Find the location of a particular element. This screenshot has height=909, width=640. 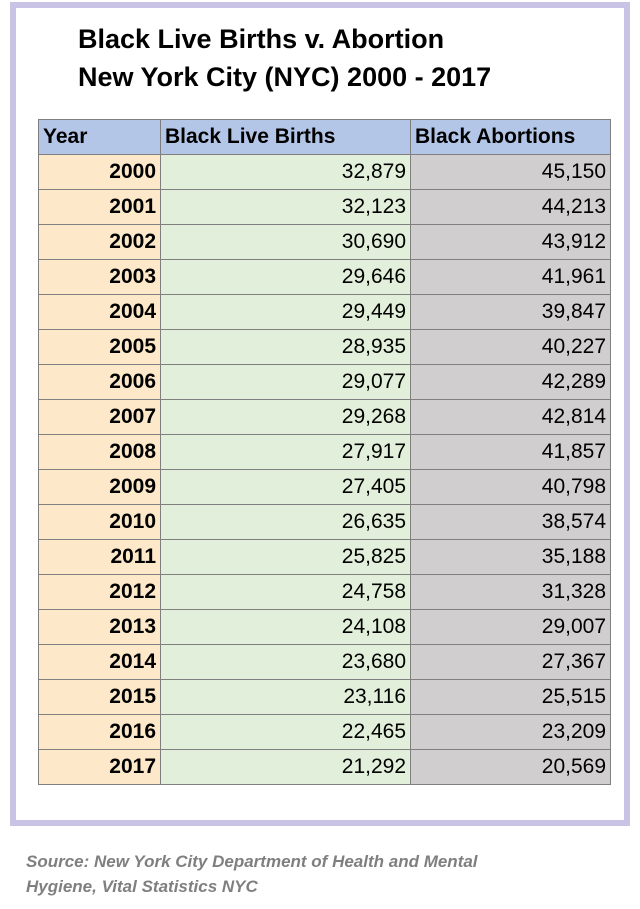

table-row: 2003 29,646 41,961 is located at coordinates (324, 277).